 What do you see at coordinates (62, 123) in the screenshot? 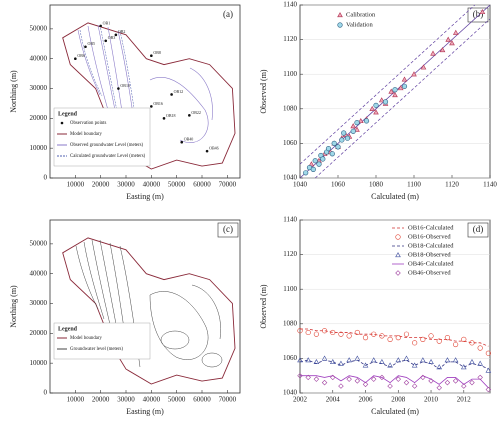
I see `legend-swatch` at bounding box center [62, 123].